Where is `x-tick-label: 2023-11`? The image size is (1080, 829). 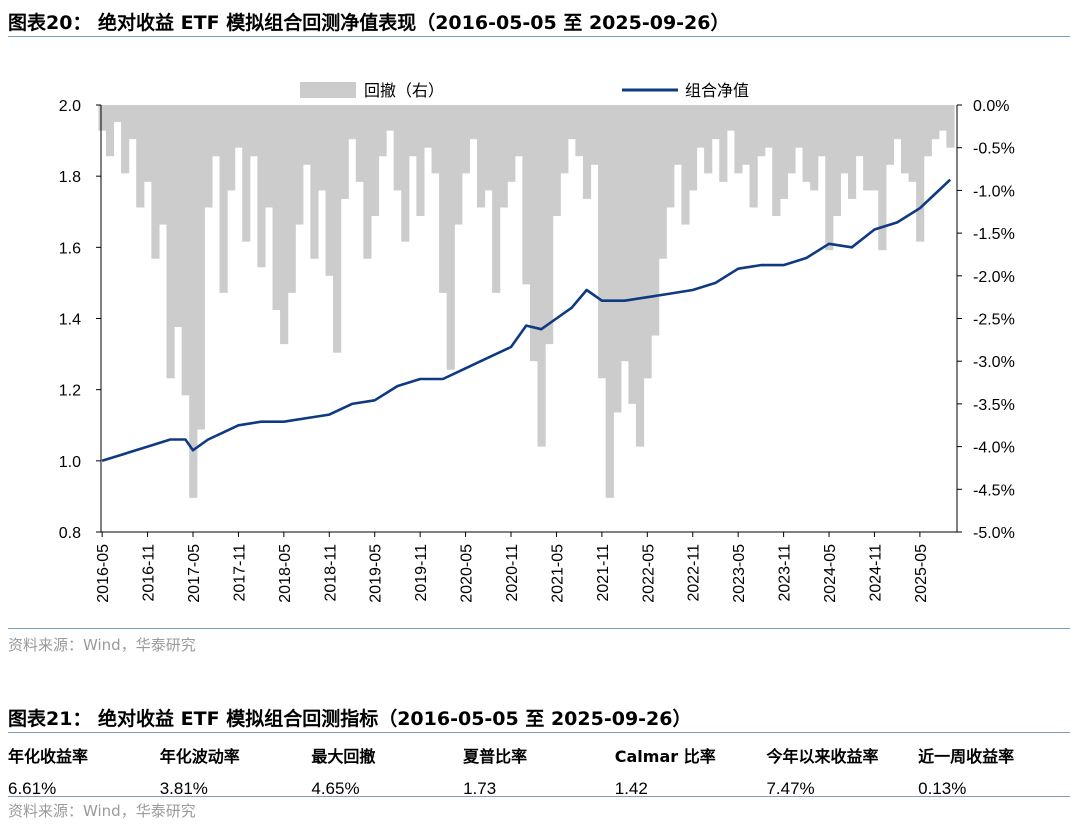 x-tick-label: 2023-11 is located at coordinates (785, 573).